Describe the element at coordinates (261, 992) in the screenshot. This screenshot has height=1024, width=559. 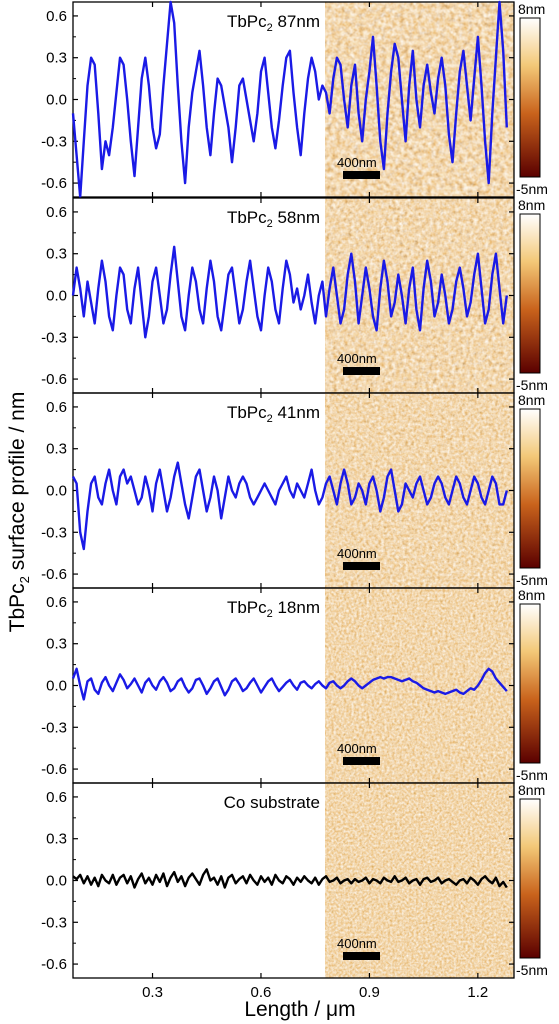
I see `x-tick-label: 0.6` at that location.